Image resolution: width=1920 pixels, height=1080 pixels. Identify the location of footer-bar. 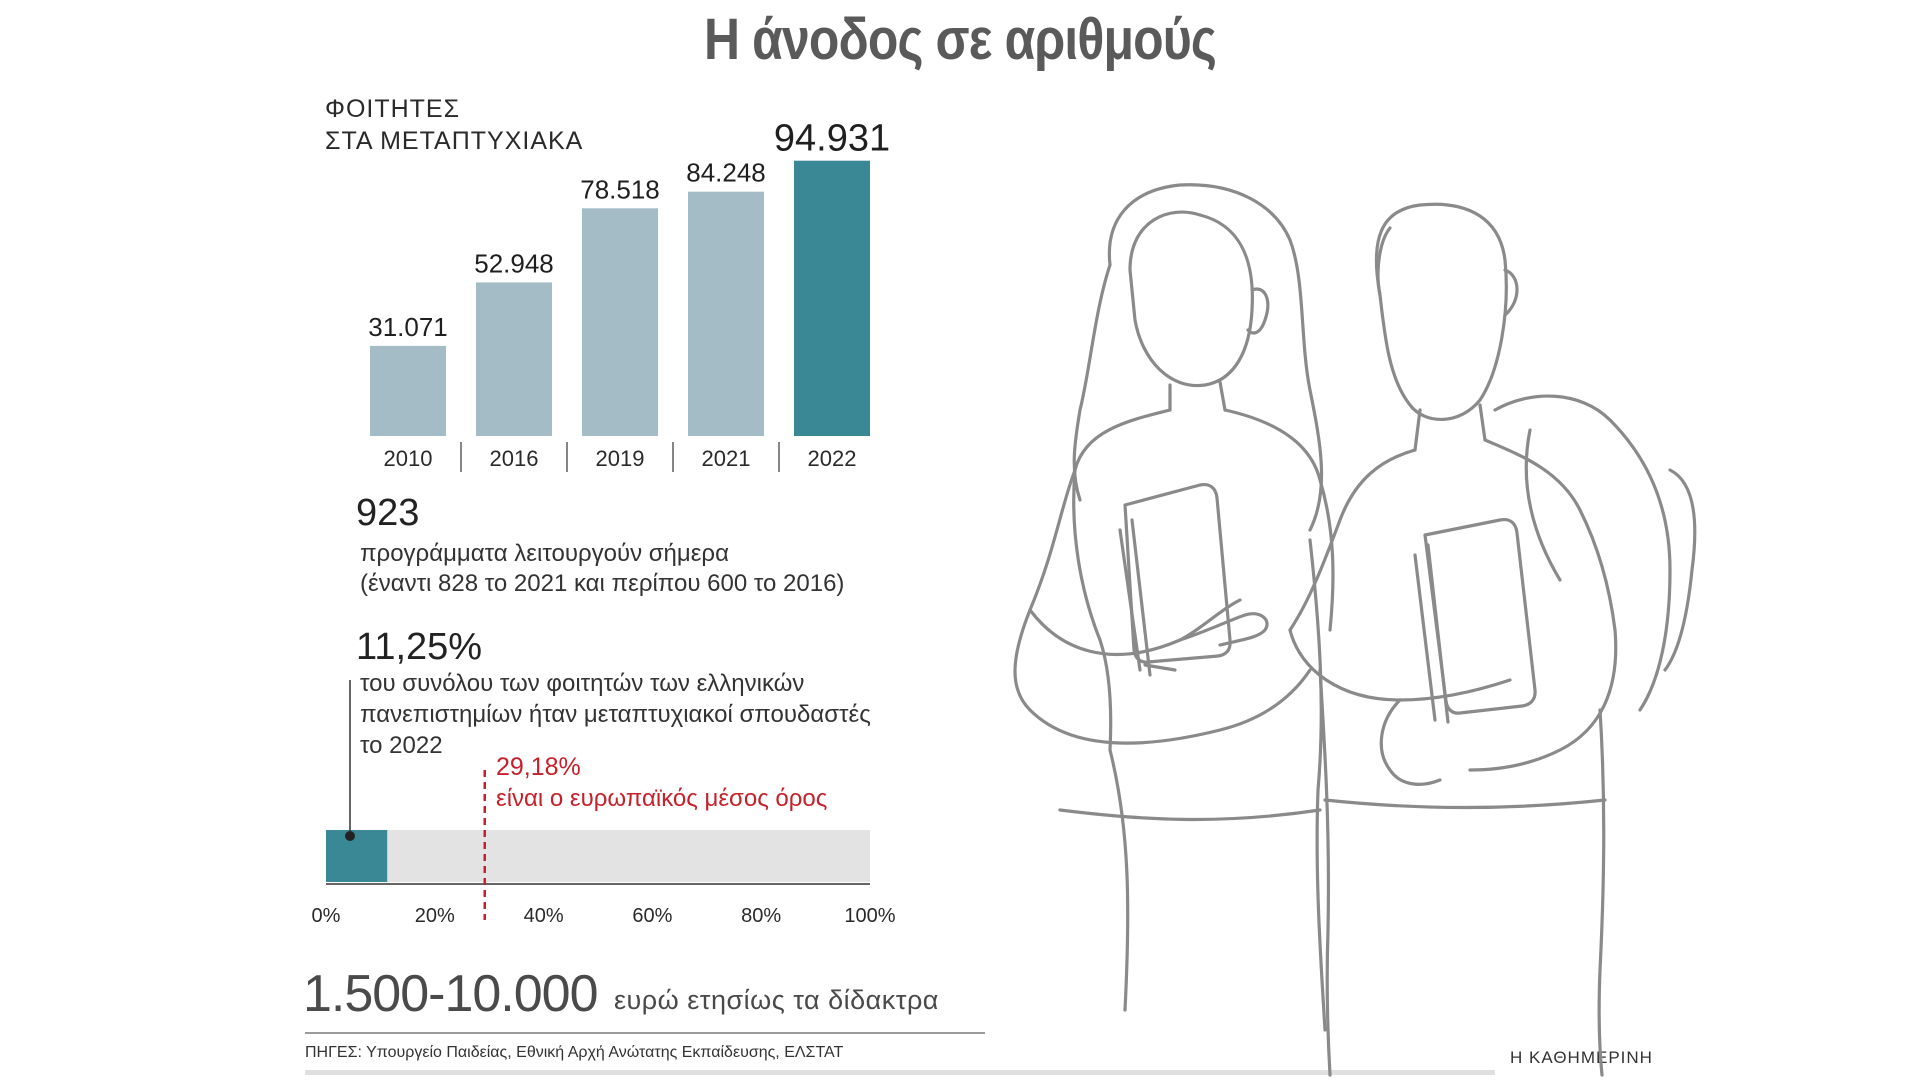
(900, 1072).